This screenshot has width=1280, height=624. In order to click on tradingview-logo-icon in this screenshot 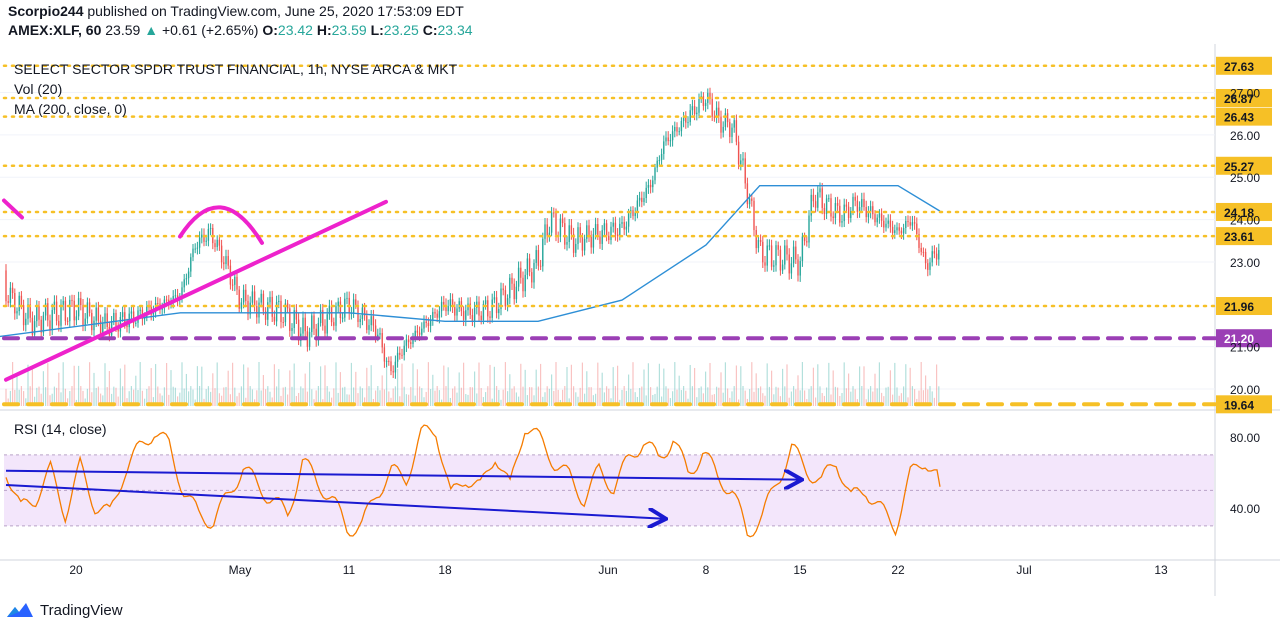, I will do `click(20, 610)`.